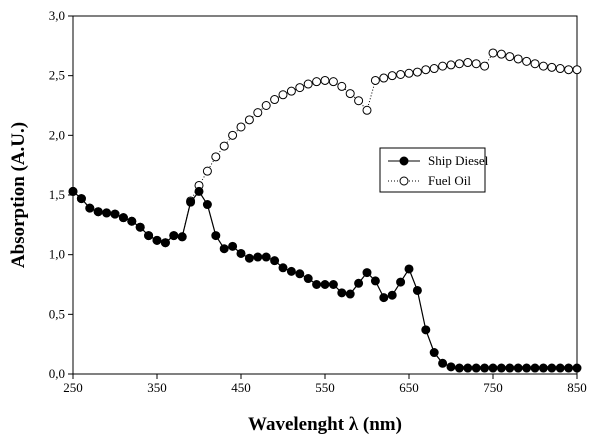 The width and height of the screenshot is (589, 439). I want to click on x-axis-label: Wavelenght λ (nm), so click(325, 424).